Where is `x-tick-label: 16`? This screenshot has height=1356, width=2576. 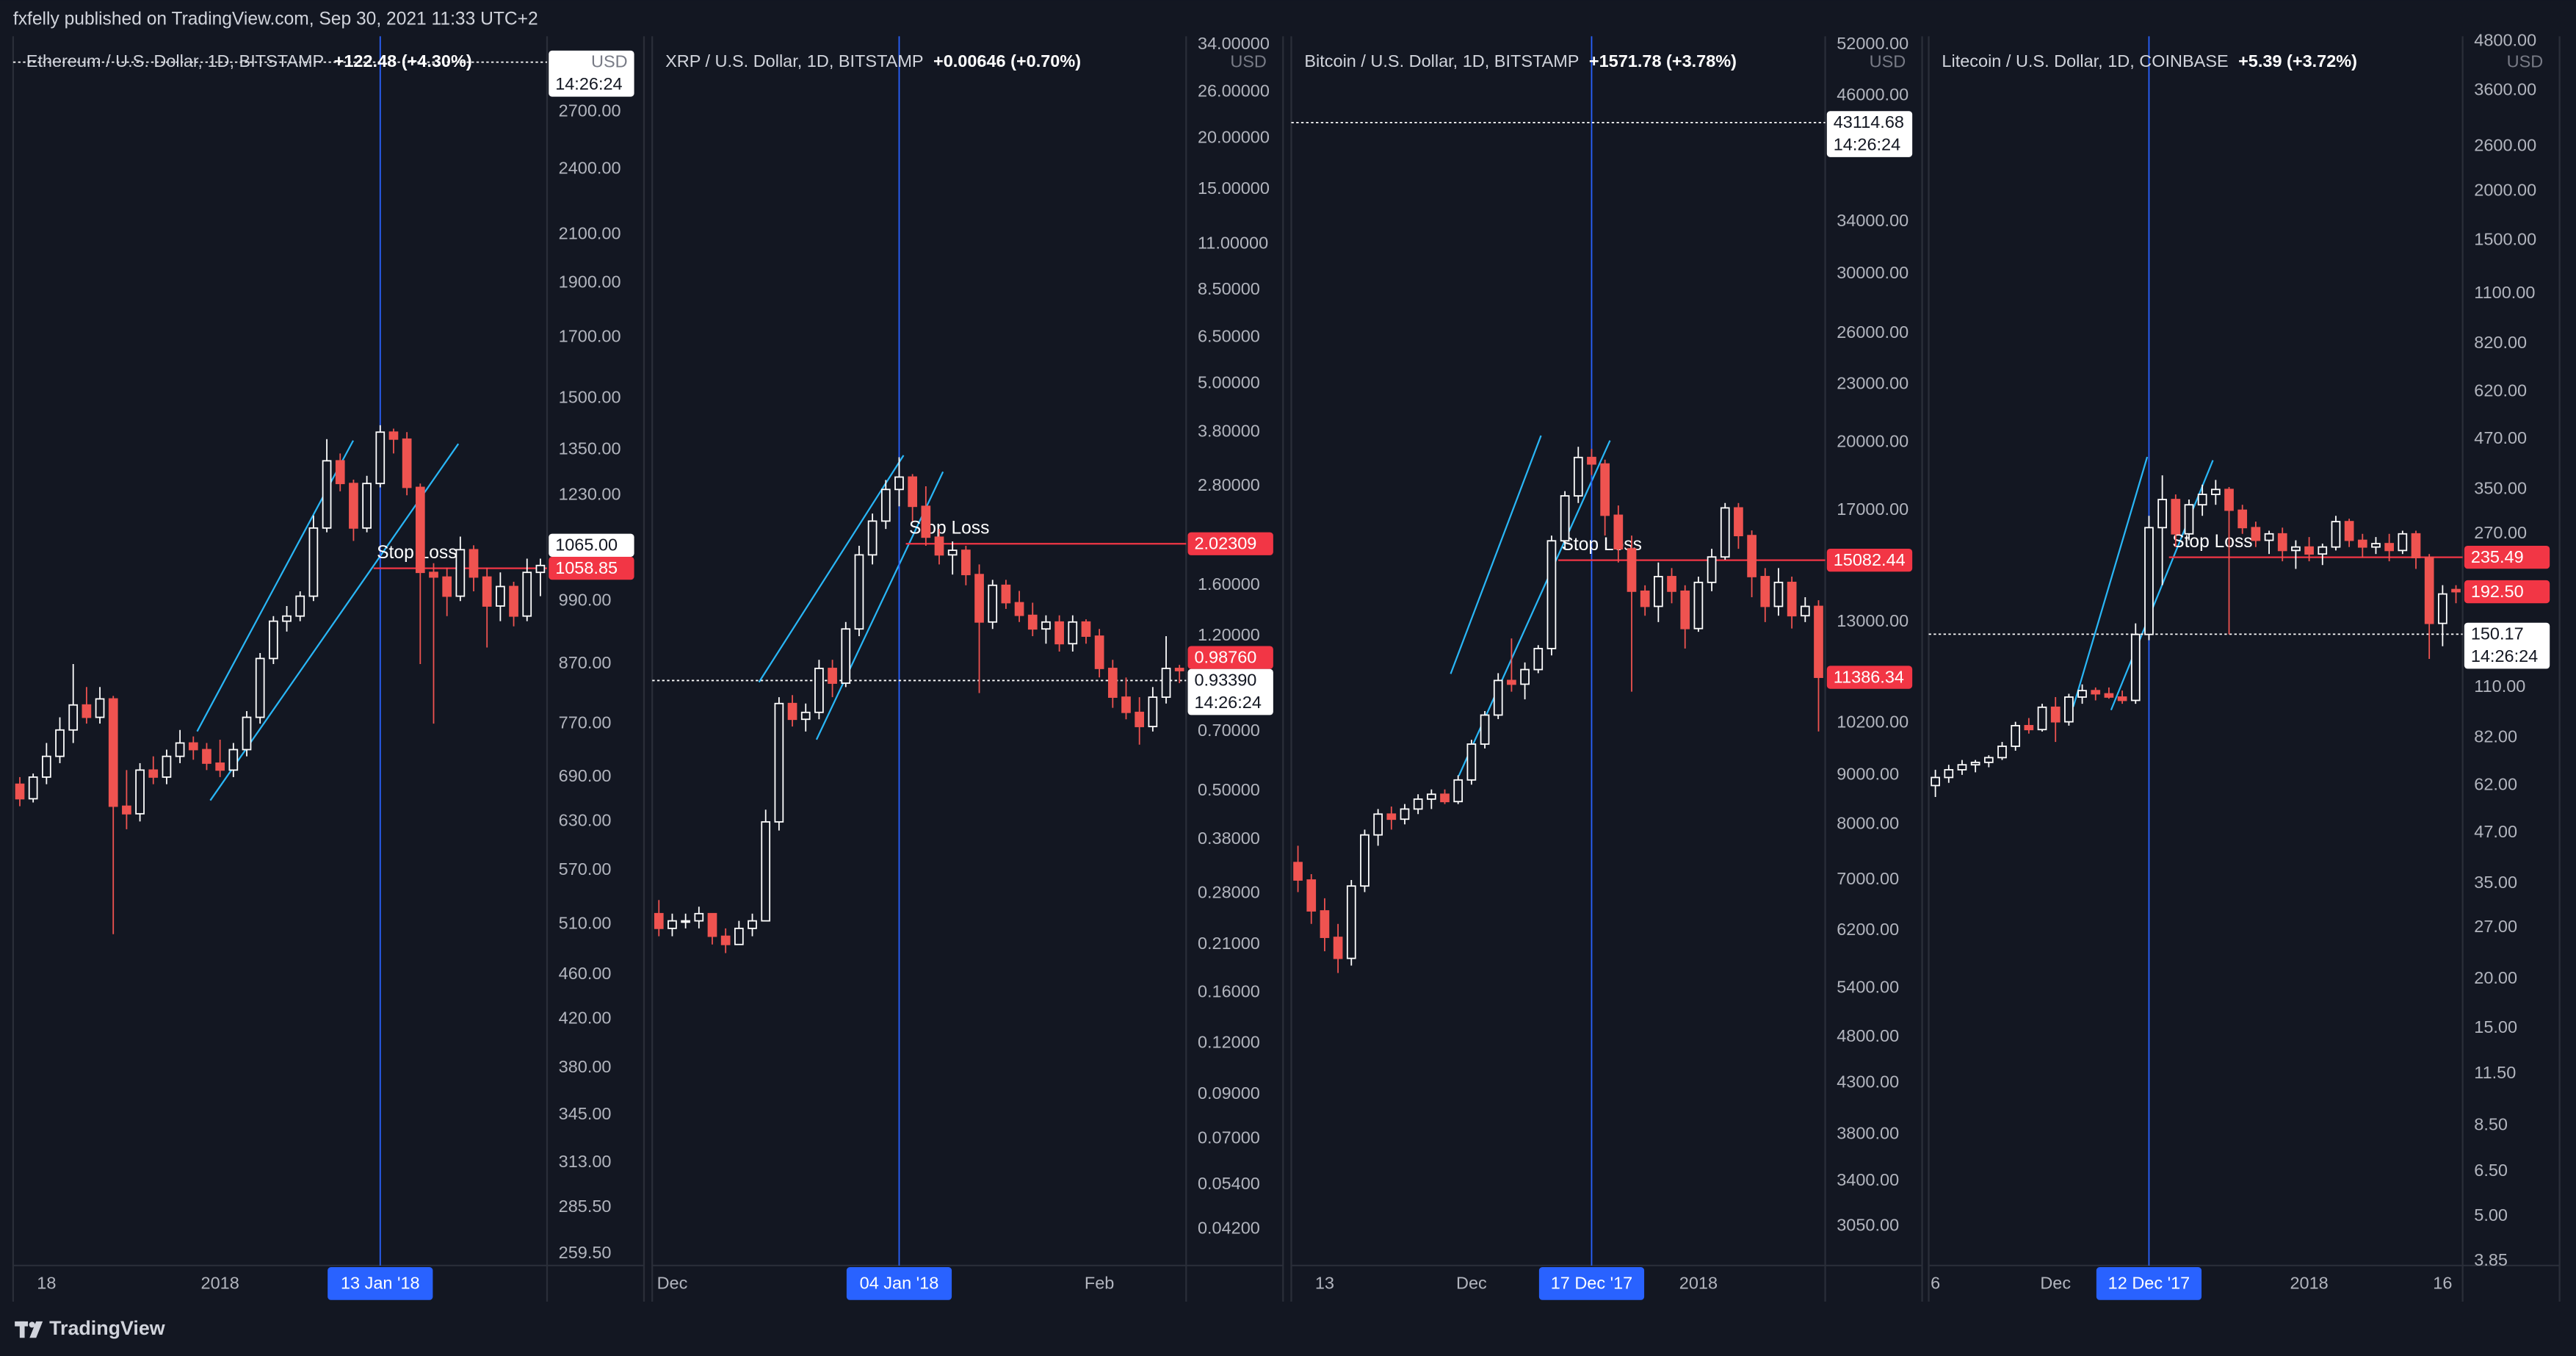
x-tick-label: 16 is located at coordinates (2442, 1283).